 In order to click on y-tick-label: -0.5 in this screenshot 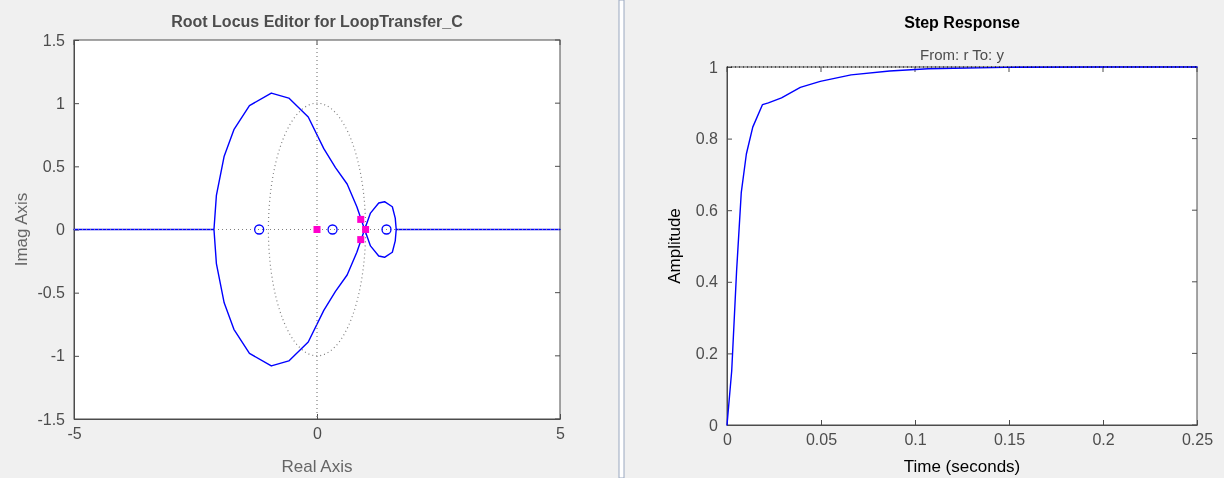, I will do `click(51, 293)`.